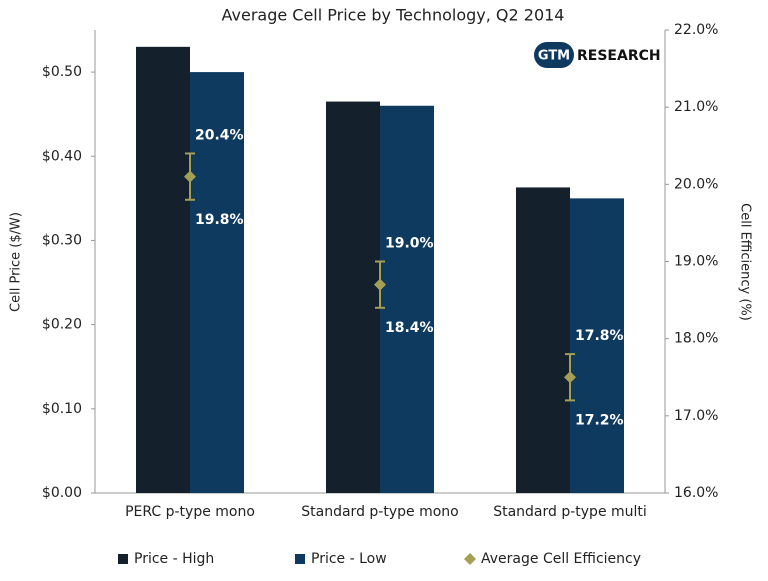 The height and width of the screenshot is (581, 768). I want to click on y2-tick-label: 16.0%, so click(696, 493).